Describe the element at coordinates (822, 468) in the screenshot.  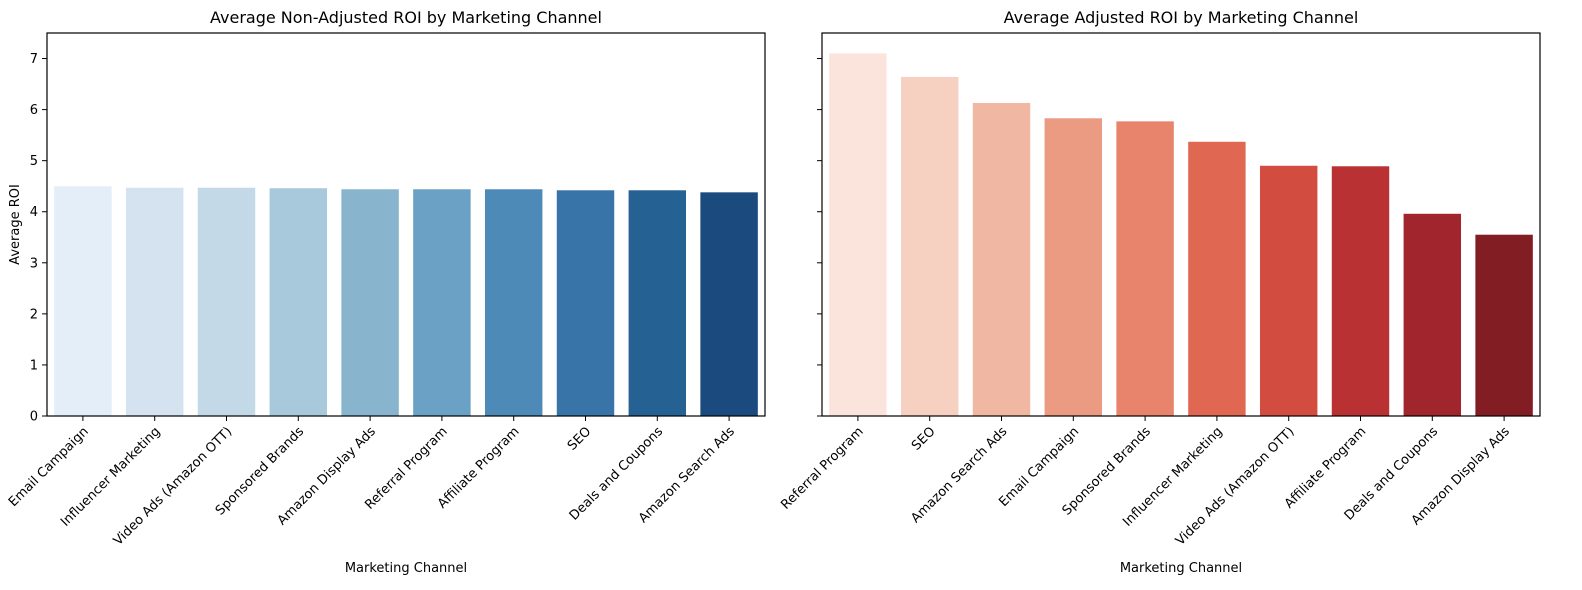
I see `x-tick-label: Referral Program` at that location.